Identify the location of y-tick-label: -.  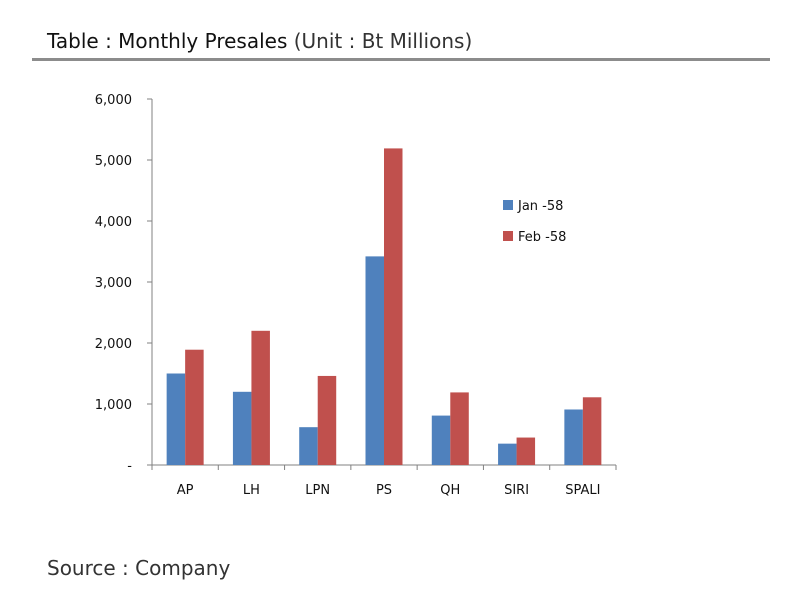
(129, 466).